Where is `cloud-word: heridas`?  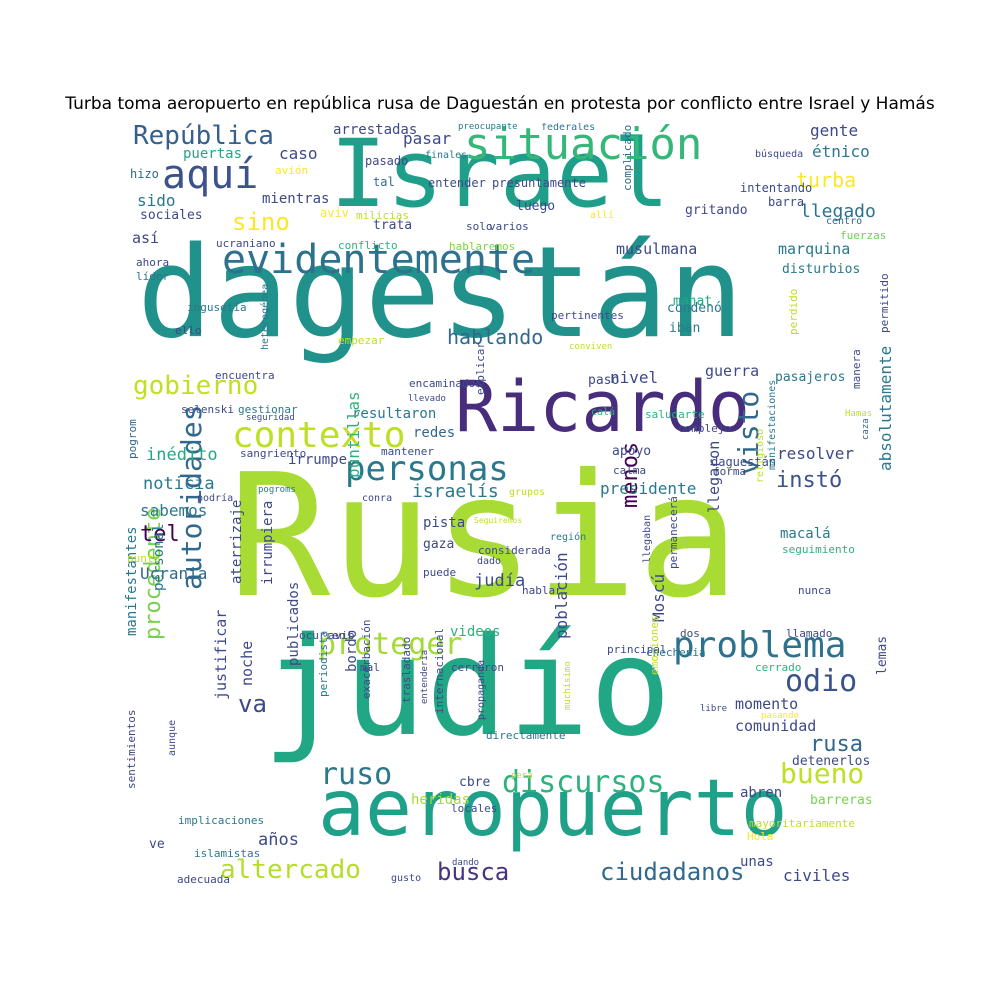
cloud-word: heridas is located at coordinates (441, 800).